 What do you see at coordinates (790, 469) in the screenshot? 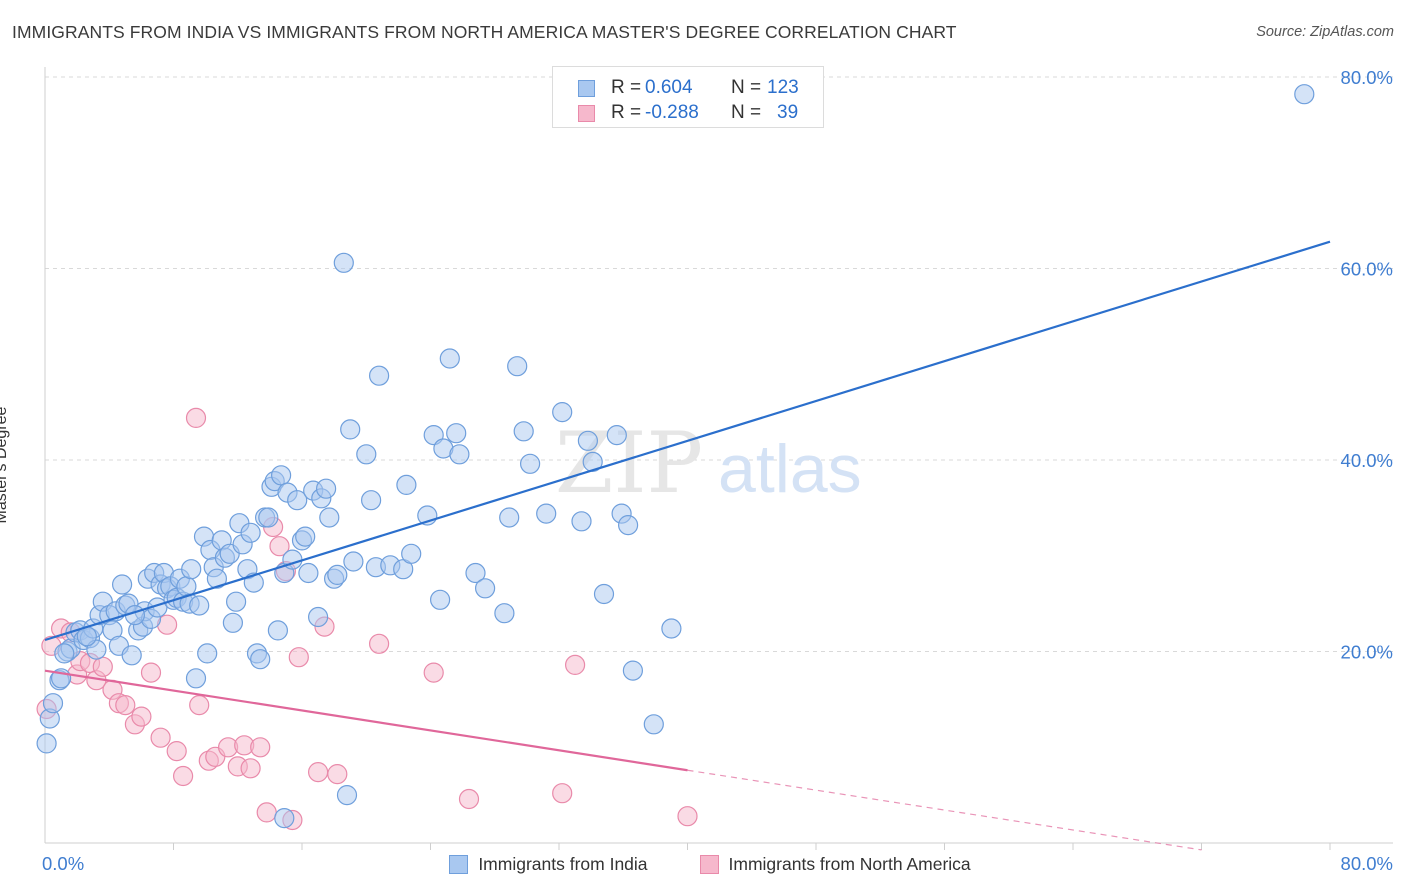
I see `watermark-atlas: atlas` at bounding box center [790, 469].